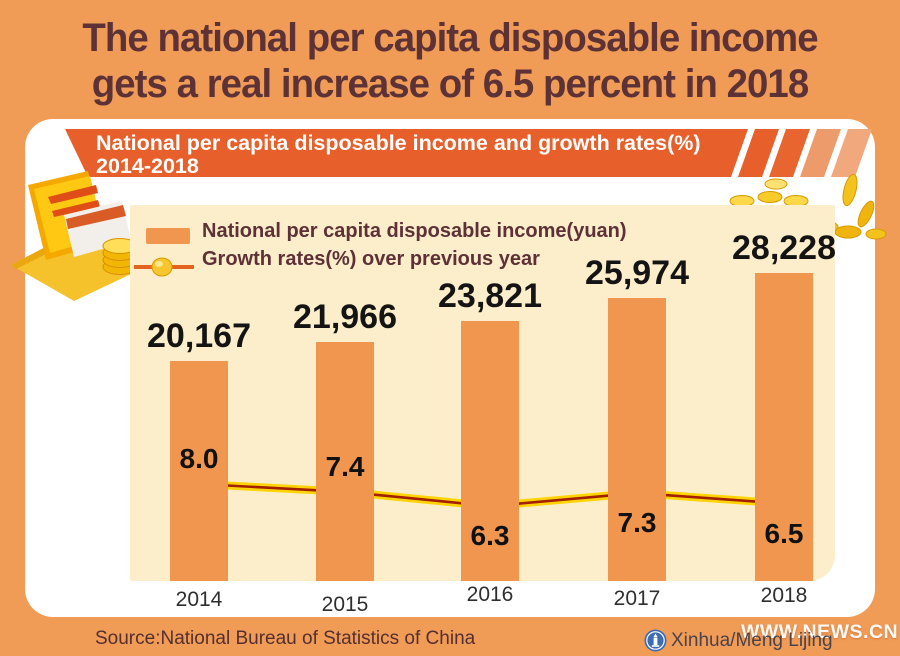  I want to click on x-axis-label-2018: 2018, so click(784, 595).